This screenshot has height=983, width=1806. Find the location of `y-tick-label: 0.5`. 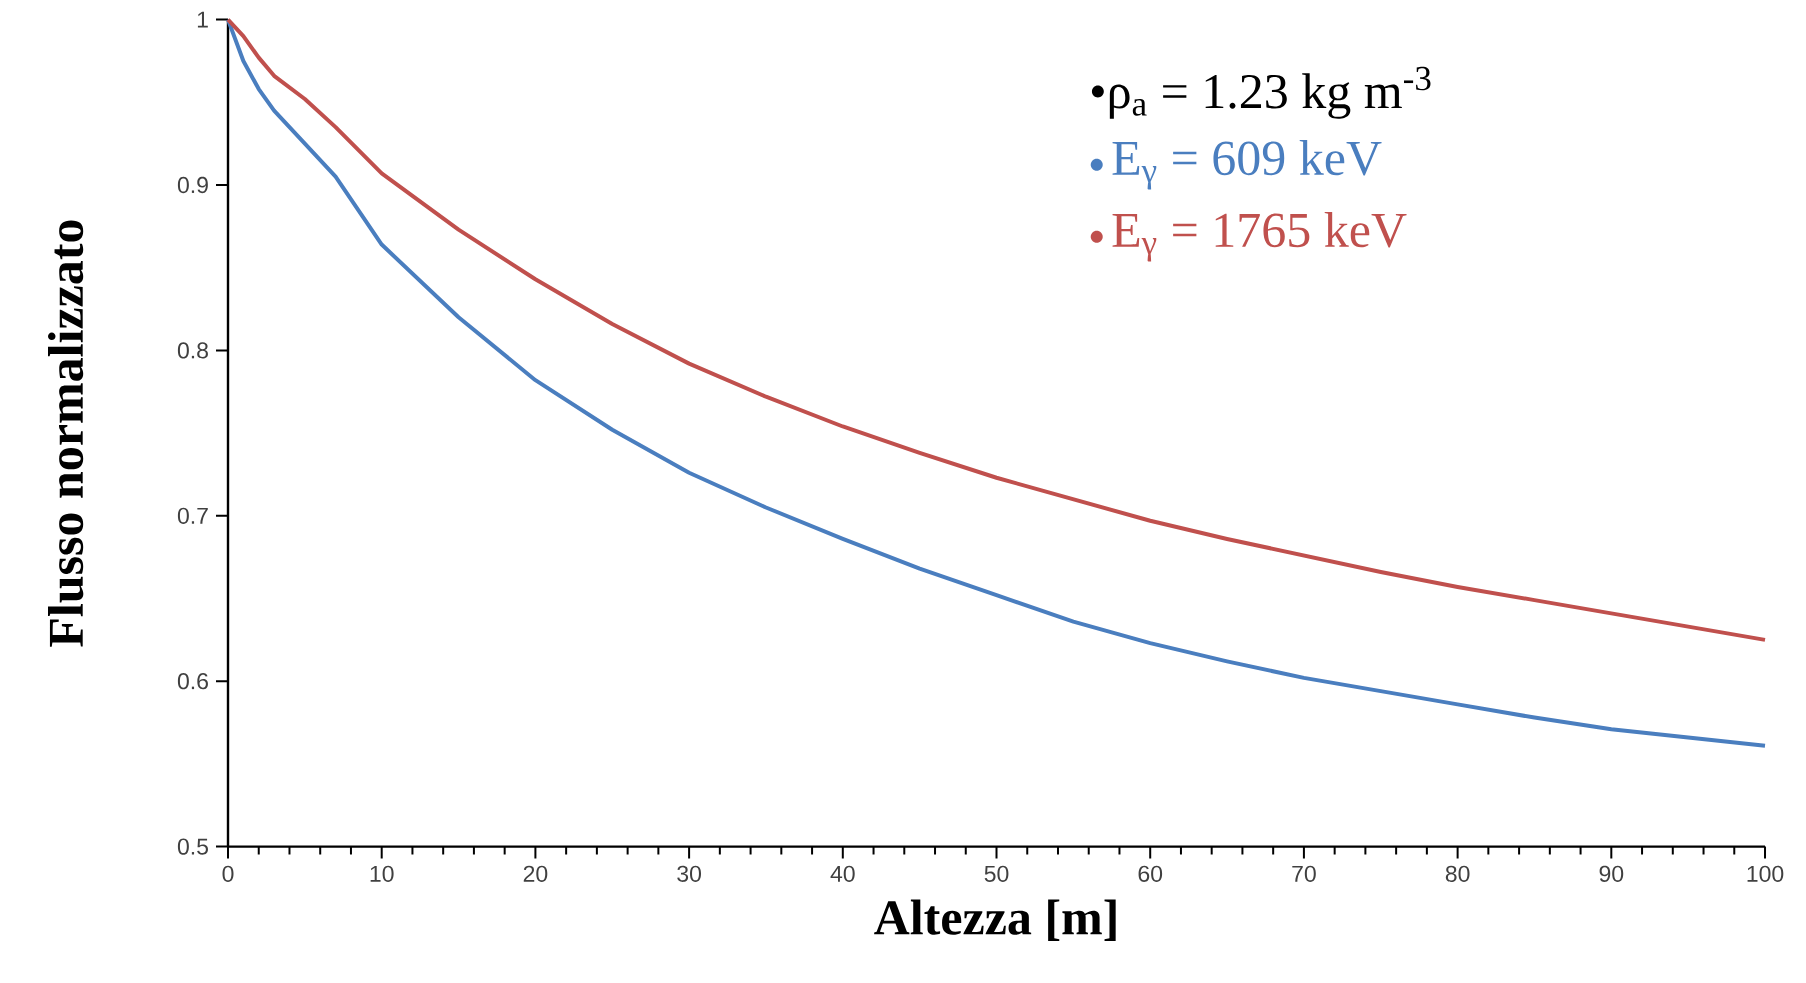

y-tick-label: 0.5 is located at coordinates (192, 846).